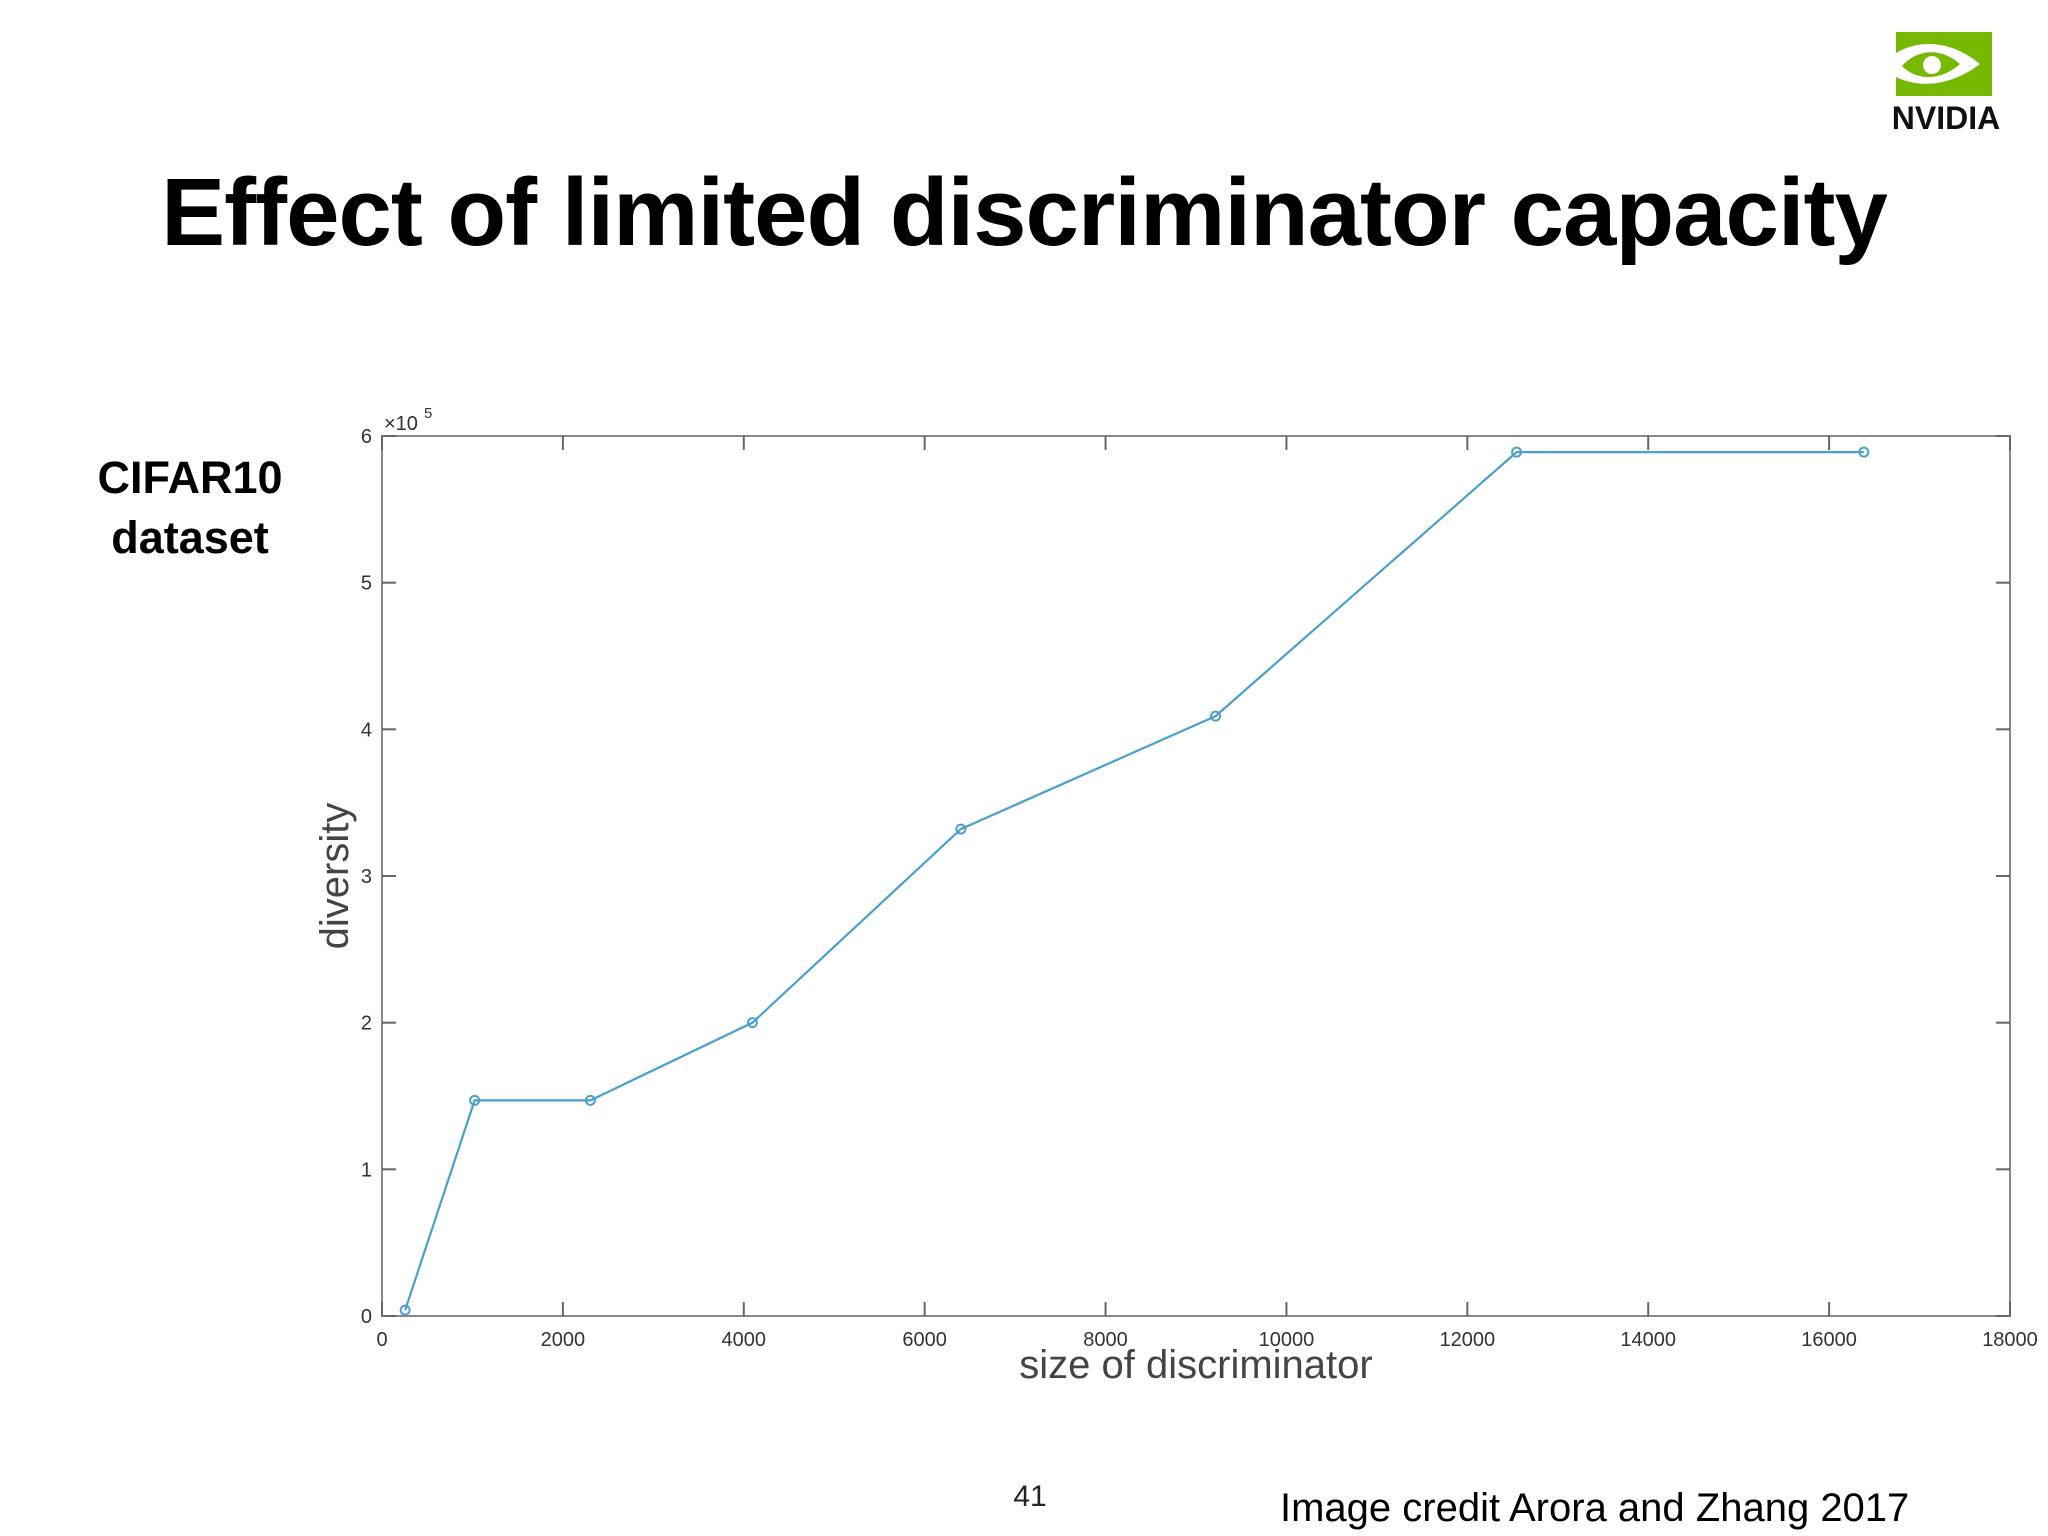 This screenshot has width=2048, height=1536. I want to click on logo-wordmark: NVIDIA, so click(1946, 118).